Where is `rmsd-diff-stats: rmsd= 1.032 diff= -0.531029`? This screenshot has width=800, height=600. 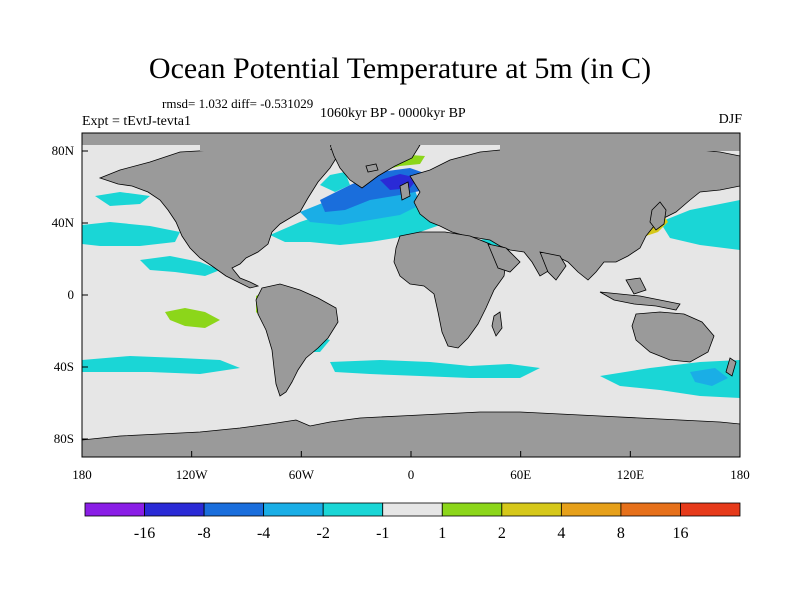 rmsd-diff-stats: rmsd= 1.032 diff= -0.531029 is located at coordinates (238, 103).